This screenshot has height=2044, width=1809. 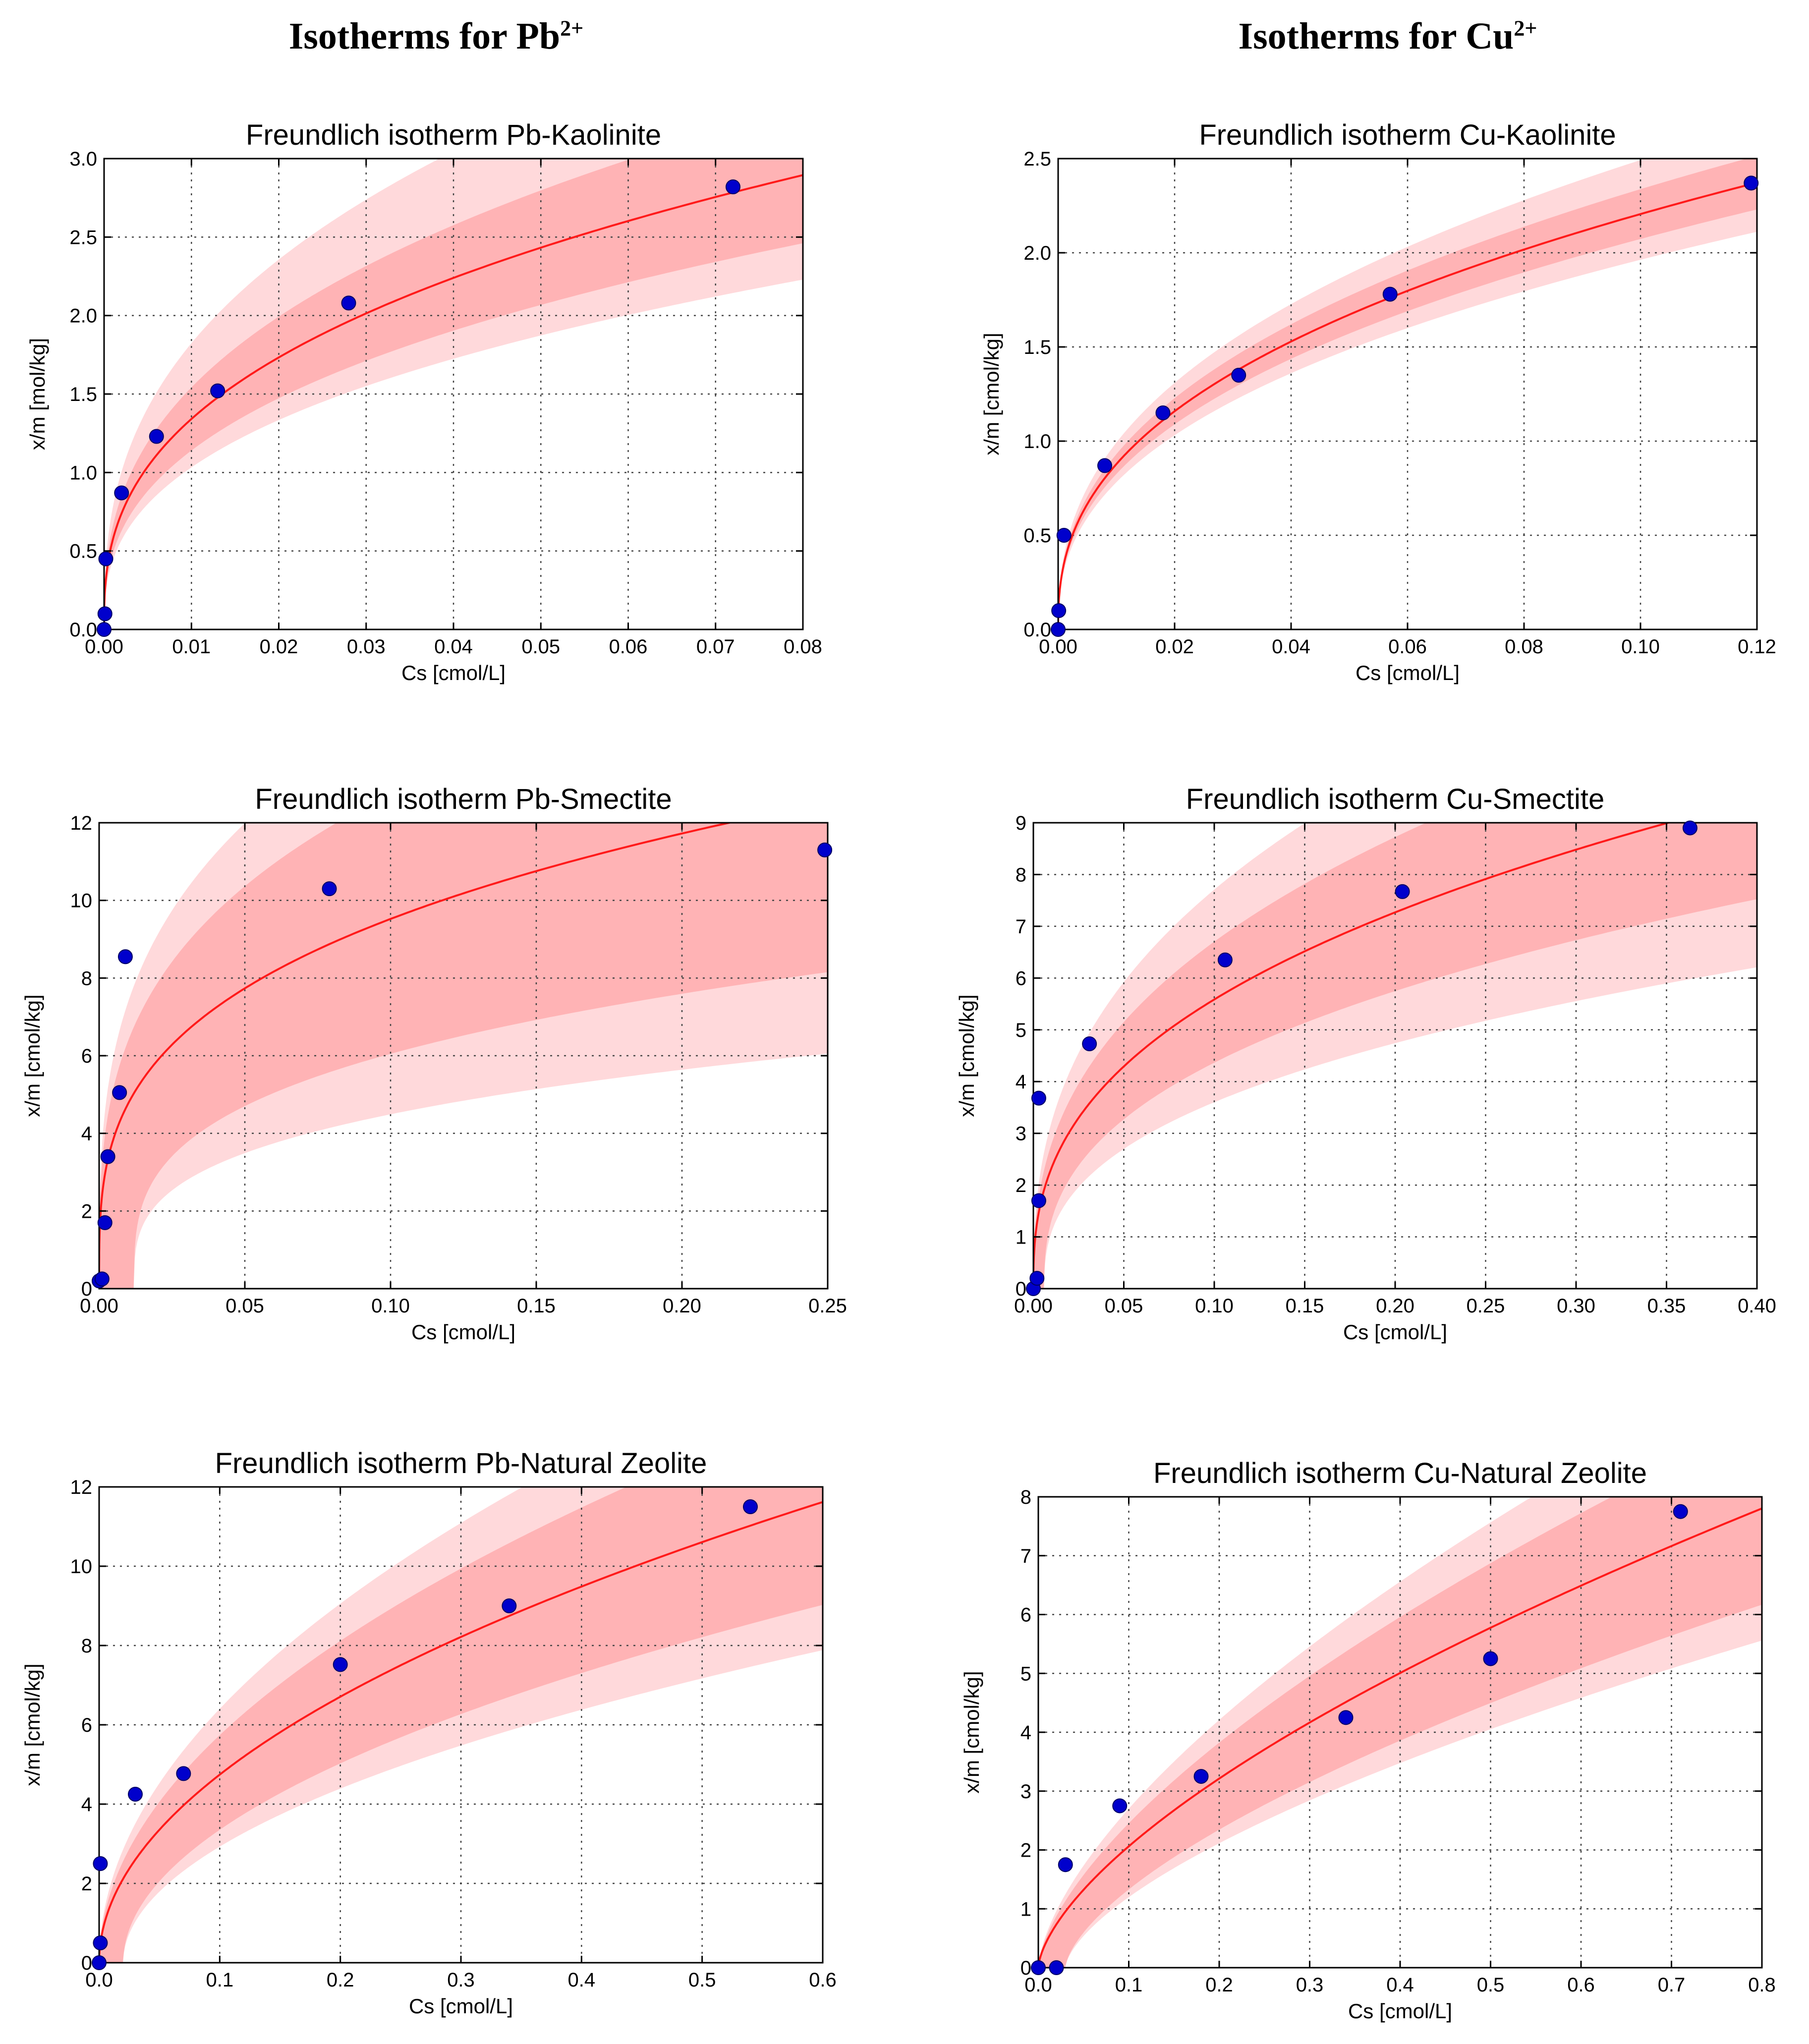 What do you see at coordinates (1762, 1985) in the screenshot?
I see `x-tick-label: 0.8` at bounding box center [1762, 1985].